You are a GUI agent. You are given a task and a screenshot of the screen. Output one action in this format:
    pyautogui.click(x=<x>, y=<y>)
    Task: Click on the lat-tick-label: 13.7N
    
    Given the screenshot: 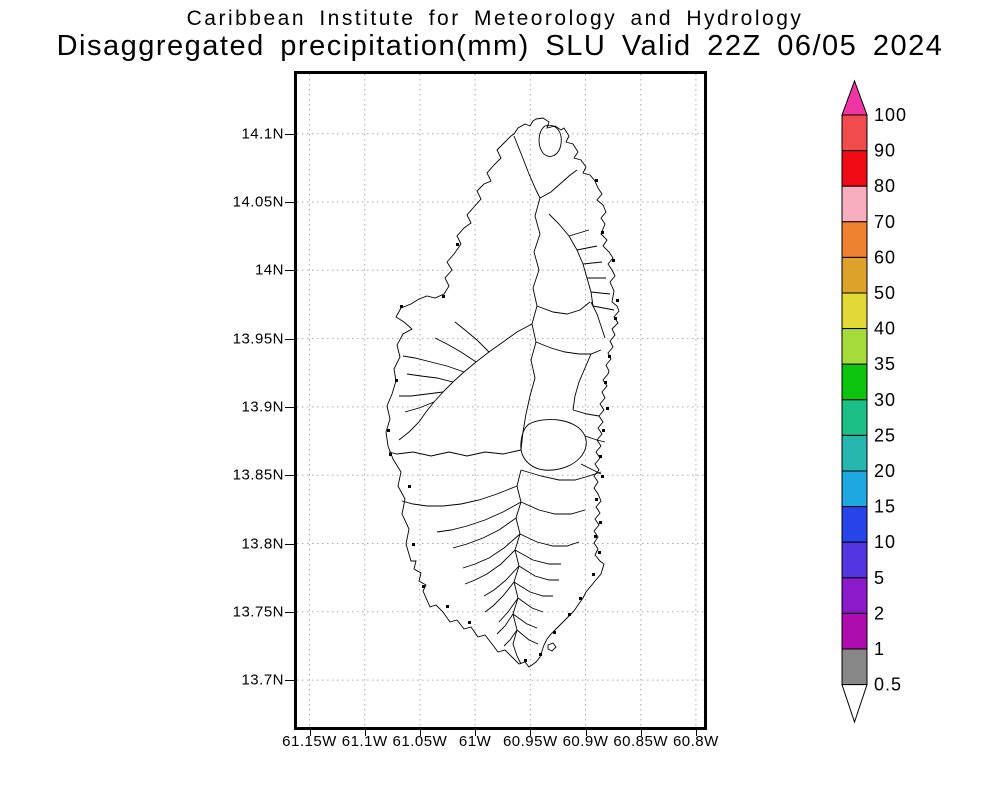 What is the action you would take?
    pyautogui.click(x=262, y=680)
    